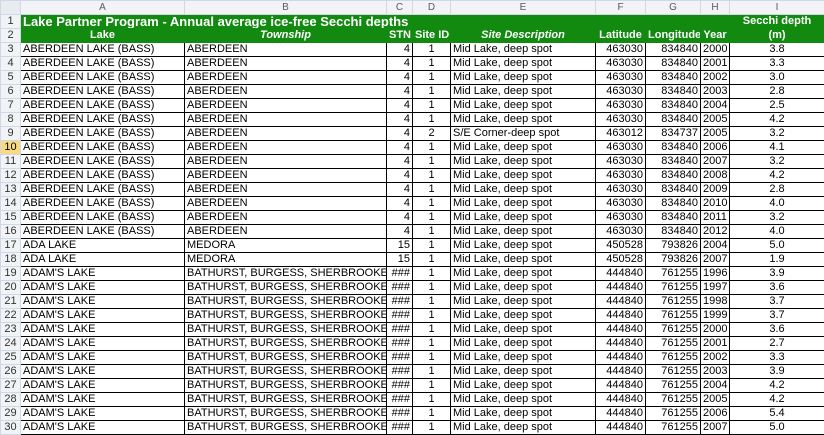 This screenshot has height=435, width=824. Describe the element at coordinates (777, 22) in the screenshot. I see `secchi-header-top: Secchi depth` at that location.